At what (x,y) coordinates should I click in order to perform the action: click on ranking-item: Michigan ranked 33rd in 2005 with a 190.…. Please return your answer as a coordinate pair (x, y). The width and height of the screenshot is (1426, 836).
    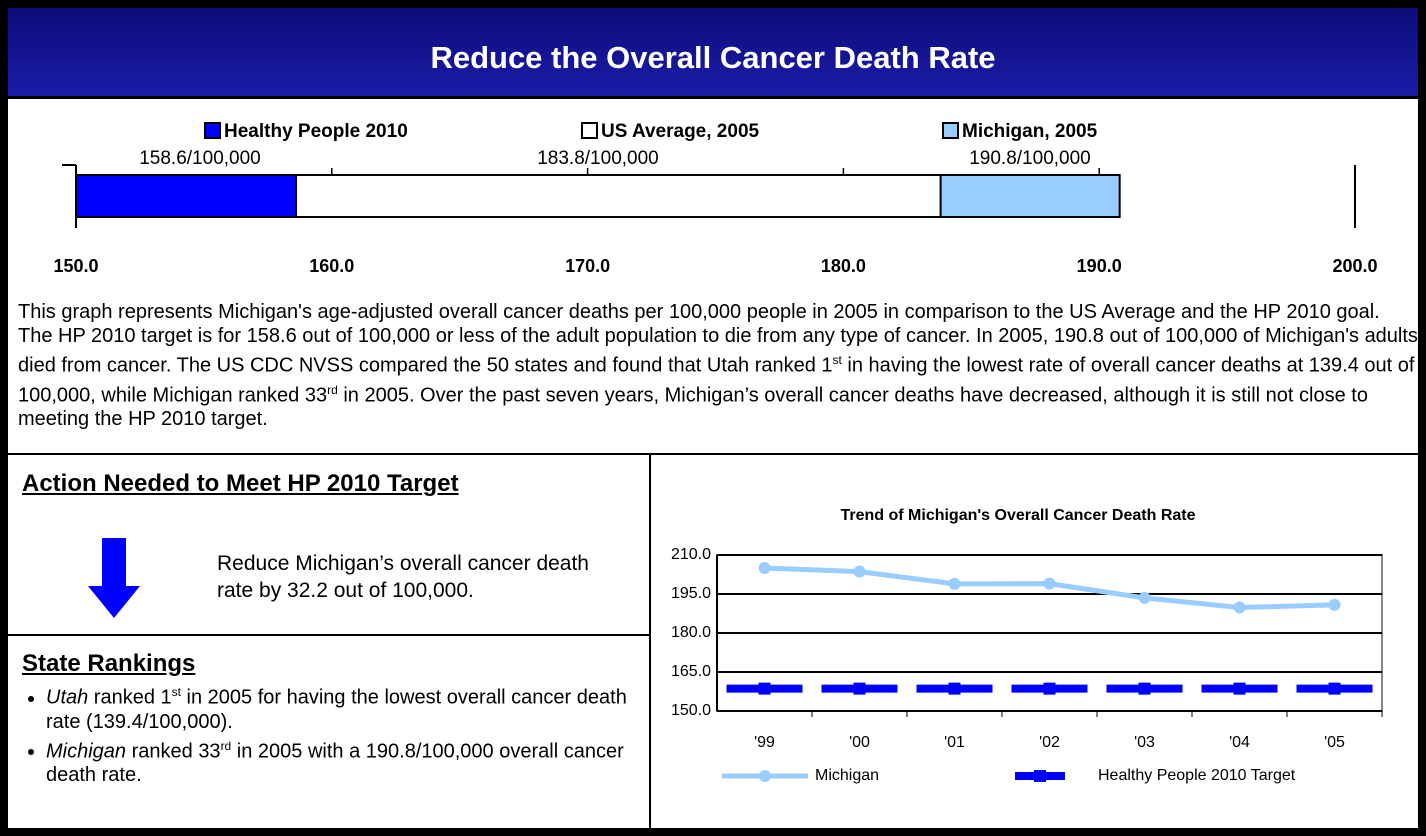
    Looking at the image, I should click on (346, 761).